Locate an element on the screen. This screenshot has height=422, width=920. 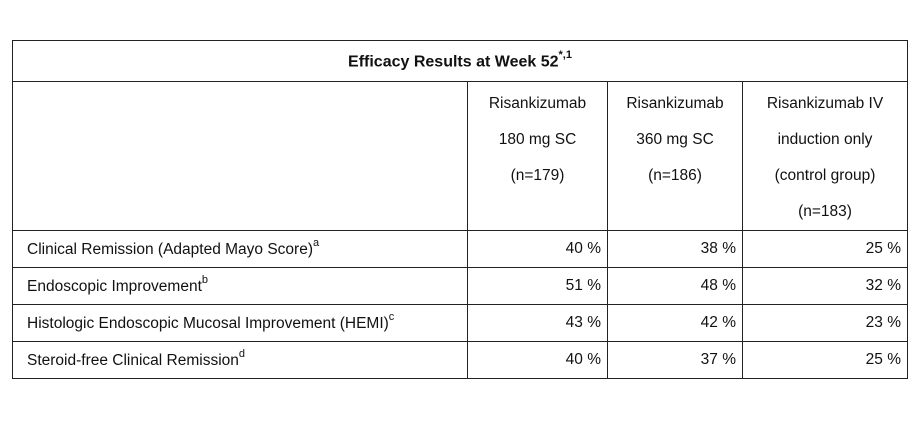
column-header-line: (n=186) is located at coordinates (675, 175).